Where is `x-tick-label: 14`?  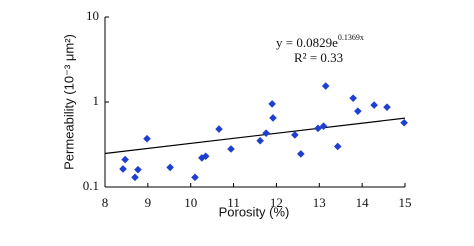 x-tick-label: 14 is located at coordinates (363, 202).